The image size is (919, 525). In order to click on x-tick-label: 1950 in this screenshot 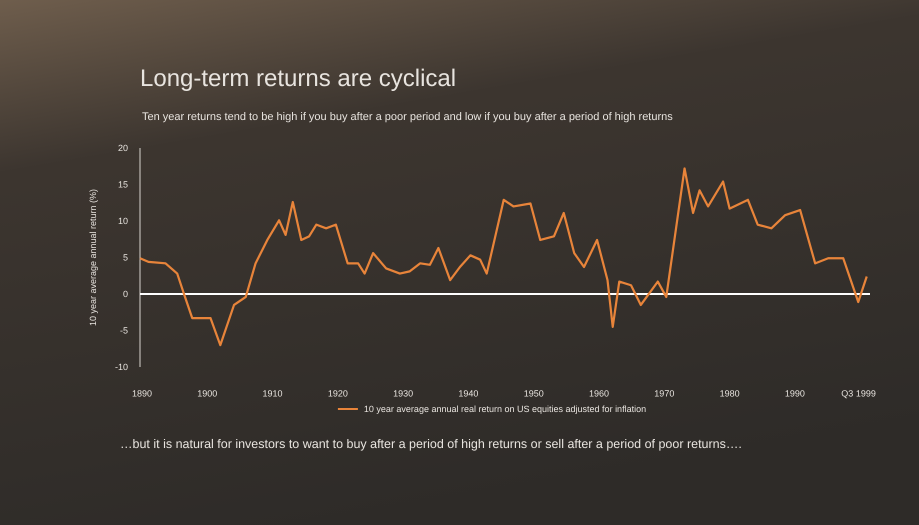, I will do `click(534, 393)`.